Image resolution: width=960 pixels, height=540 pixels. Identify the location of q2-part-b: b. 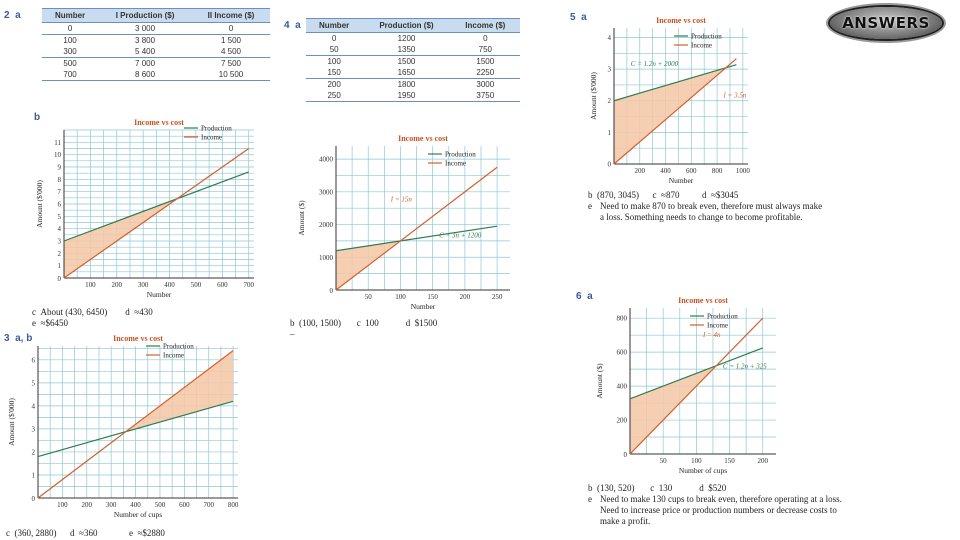
(37, 117).